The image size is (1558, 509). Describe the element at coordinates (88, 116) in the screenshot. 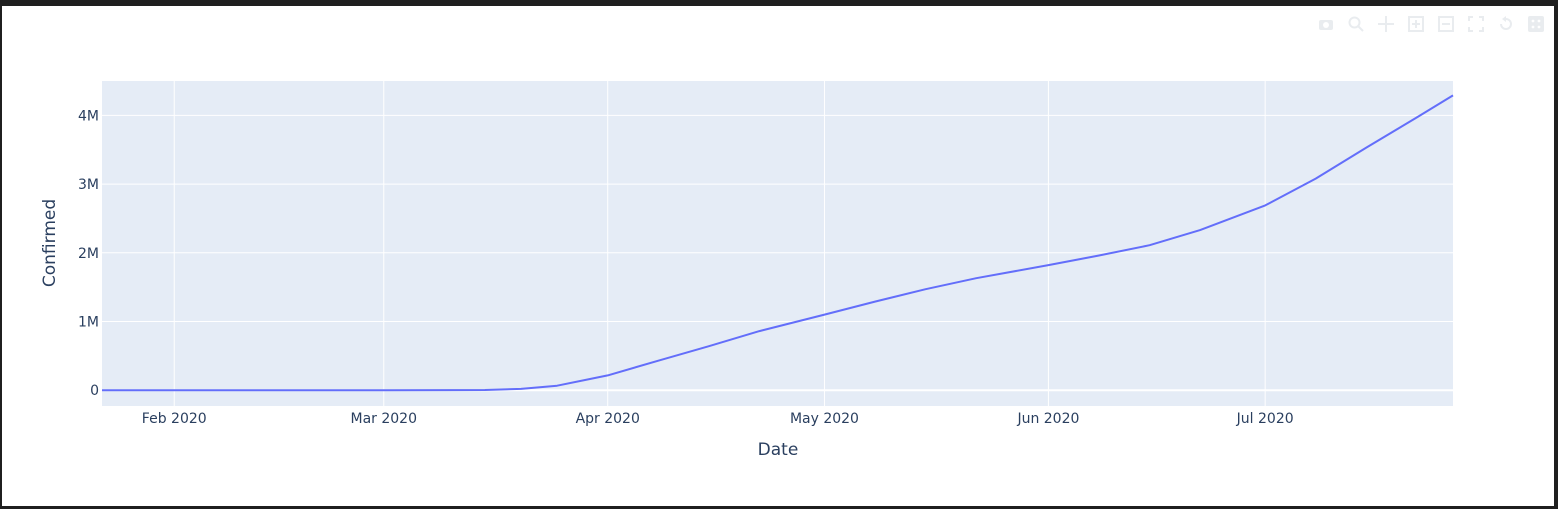

I see `y-tick-label: 4M` at that location.